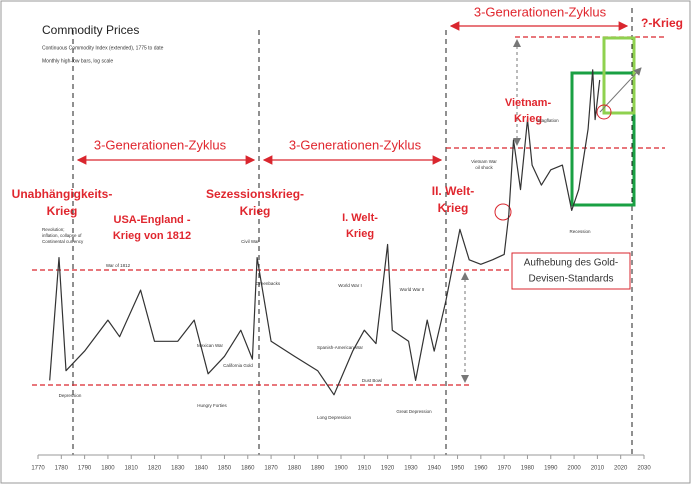 Image resolution: width=691 pixels, height=484 pixels. Describe the element at coordinates (548, 120) in the screenshot. I see `annotation: Stagflation` at that location.